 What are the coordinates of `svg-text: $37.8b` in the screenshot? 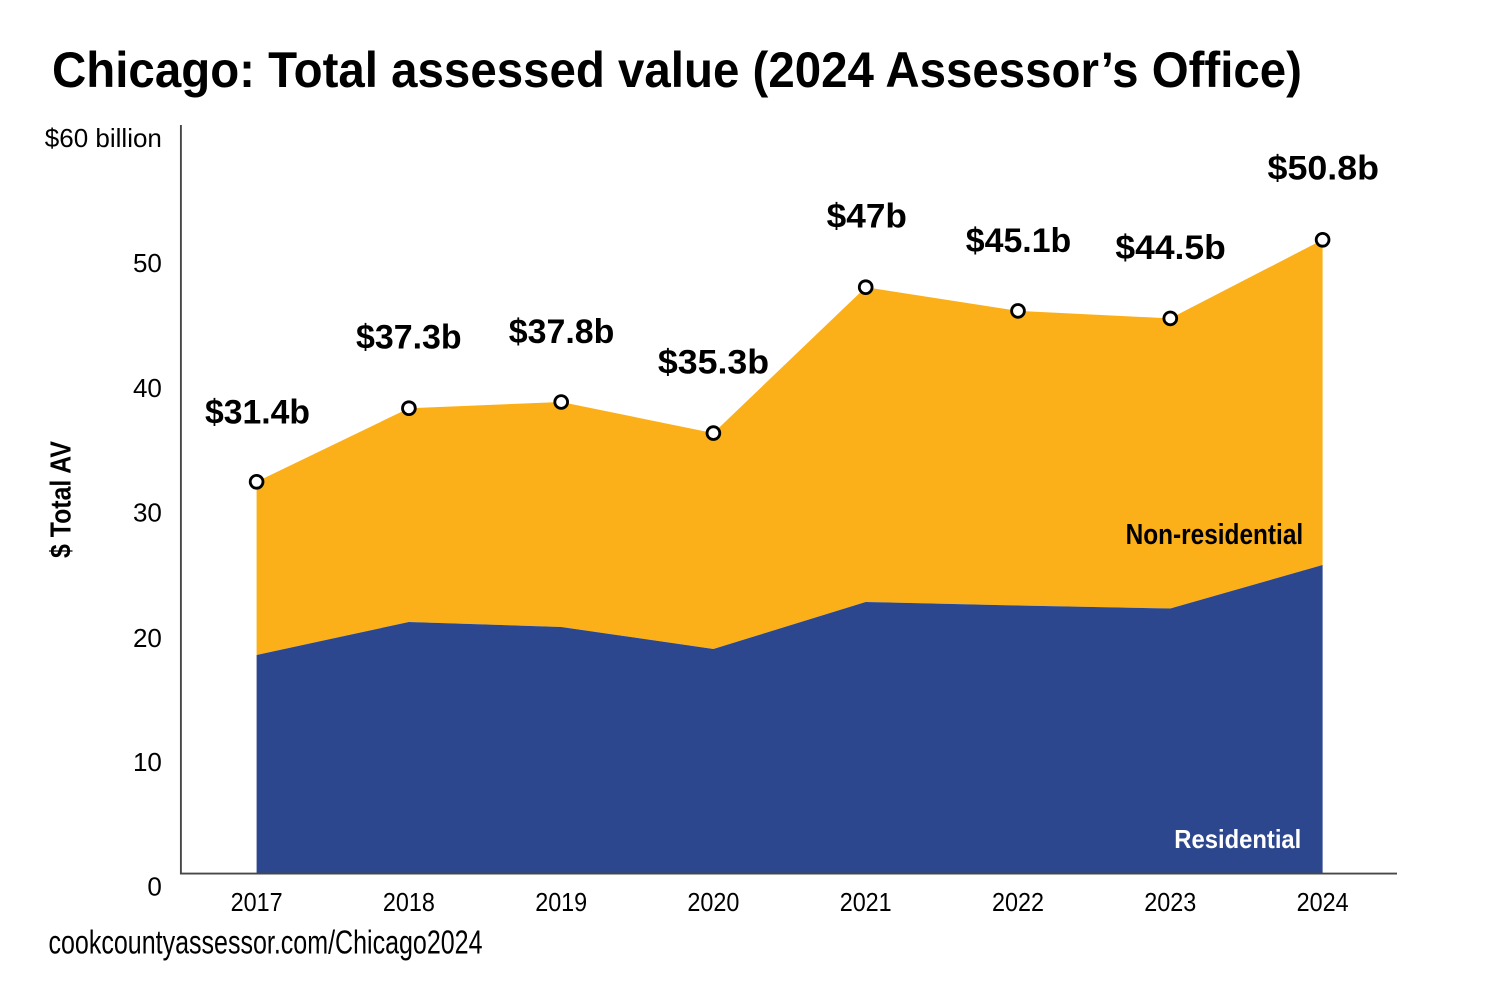 It's located at (562, 332).